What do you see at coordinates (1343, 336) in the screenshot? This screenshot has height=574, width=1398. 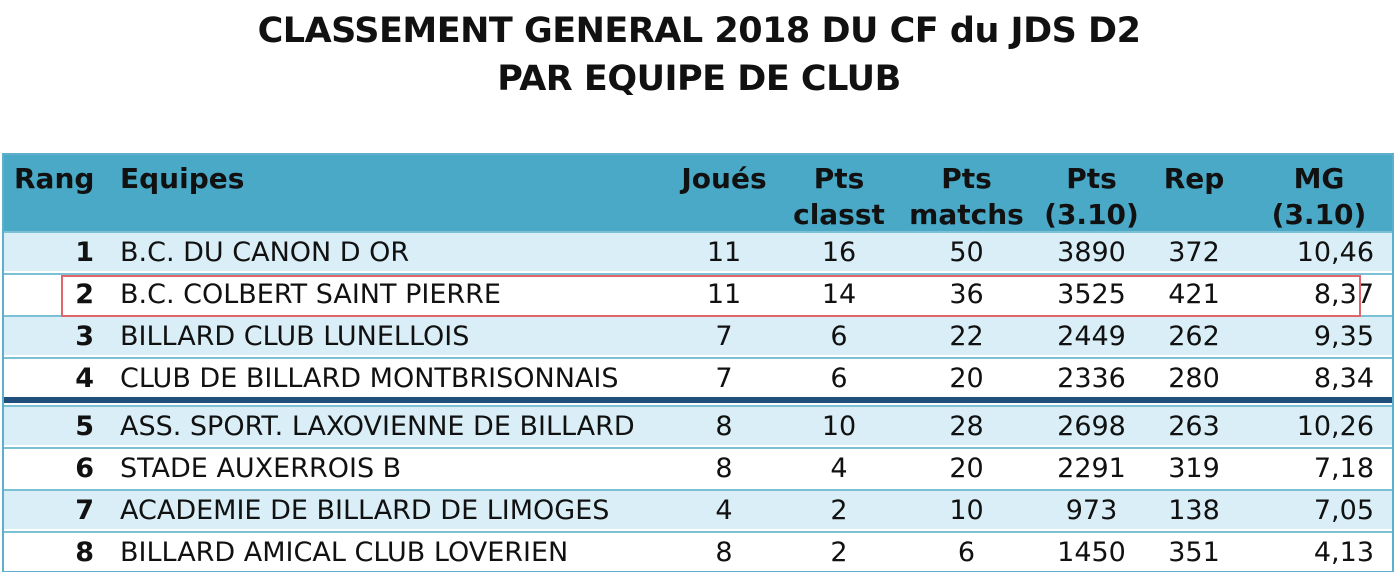 I see `row-mg: 9,35` at bounding box center [1343, 336].